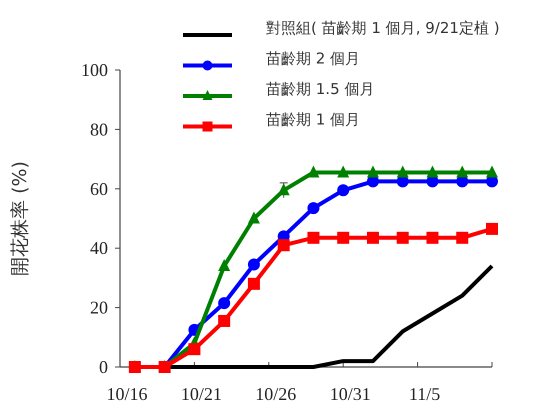 This screenshot has height=410, width=552. Describe the element at coordinates (103, 367) in the screenshot. I see `y-tick-label: 0` at that location.